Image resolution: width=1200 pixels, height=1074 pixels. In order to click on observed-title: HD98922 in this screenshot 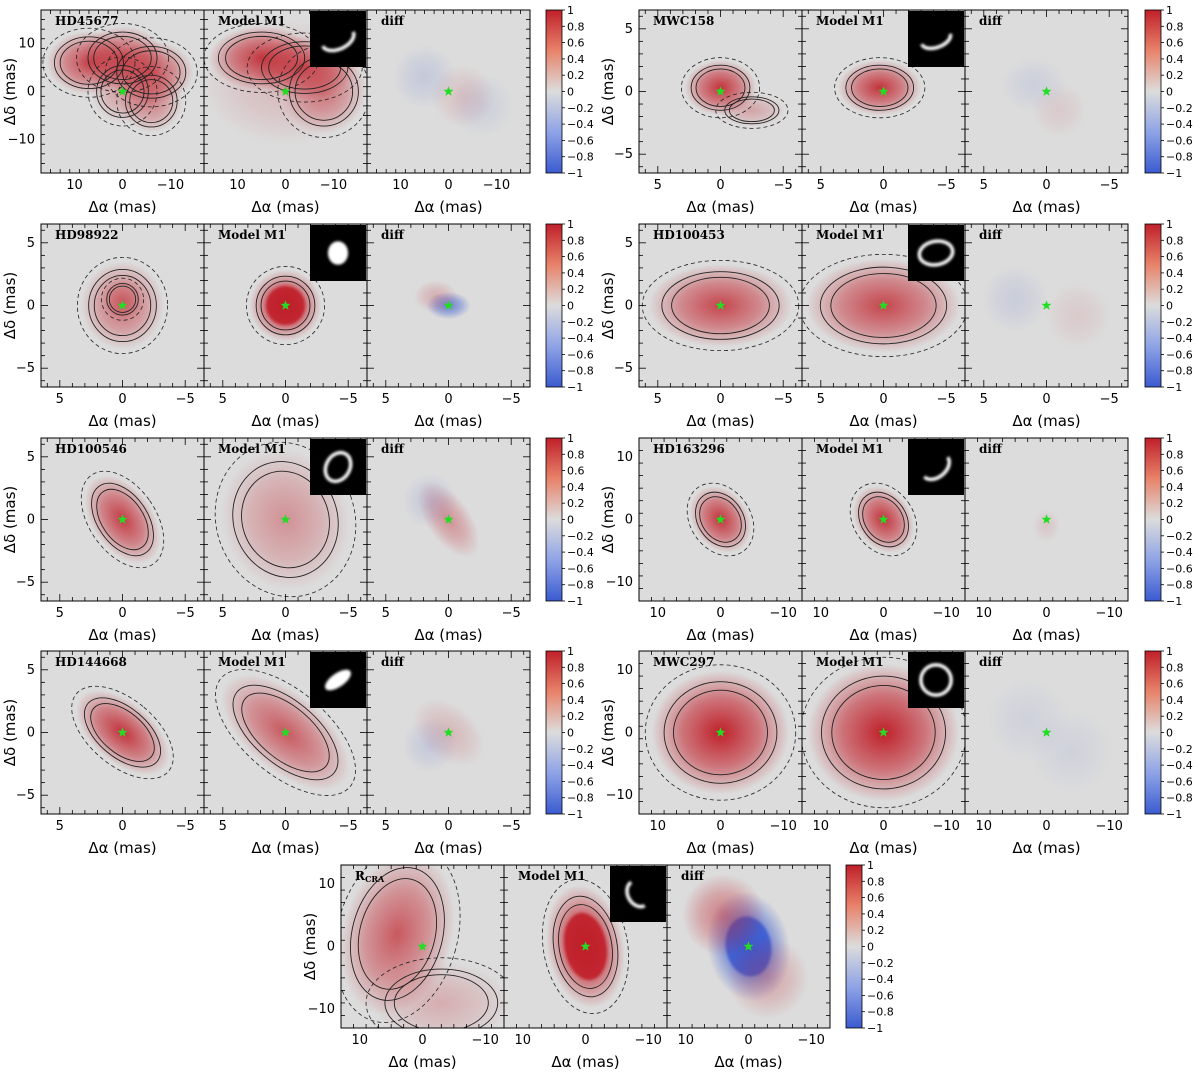, I will do `click(87, 235)`.